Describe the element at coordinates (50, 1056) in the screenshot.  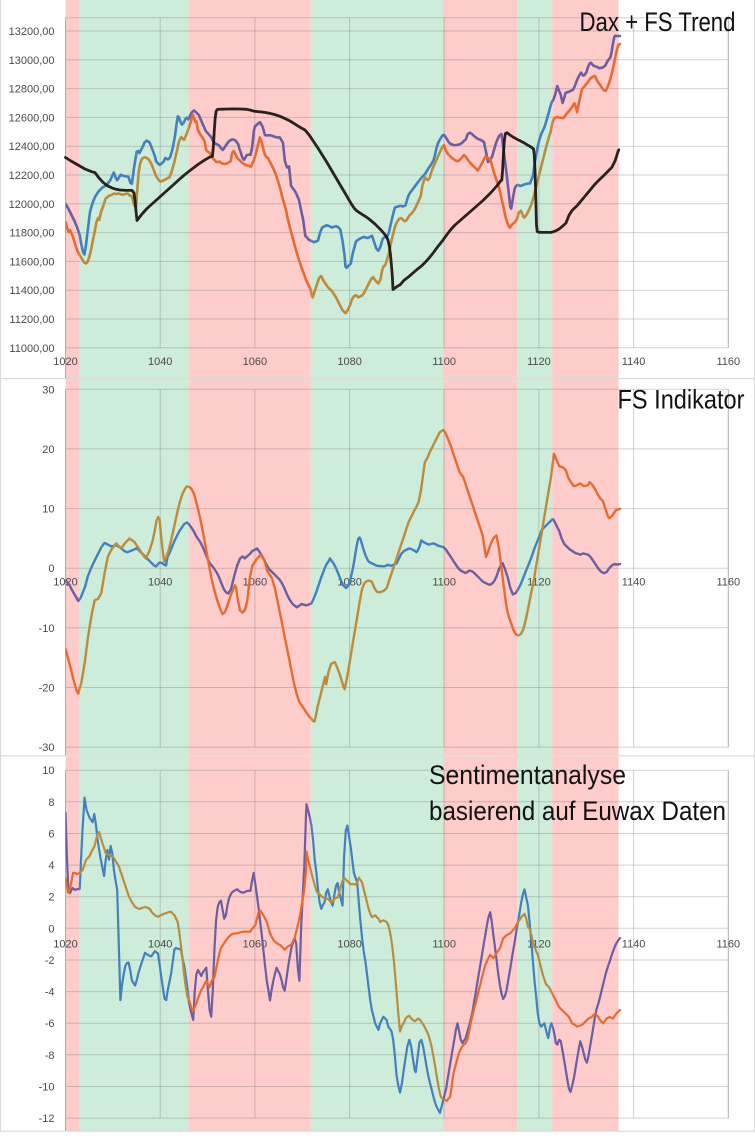
I see `svg-text: -8` at that location.